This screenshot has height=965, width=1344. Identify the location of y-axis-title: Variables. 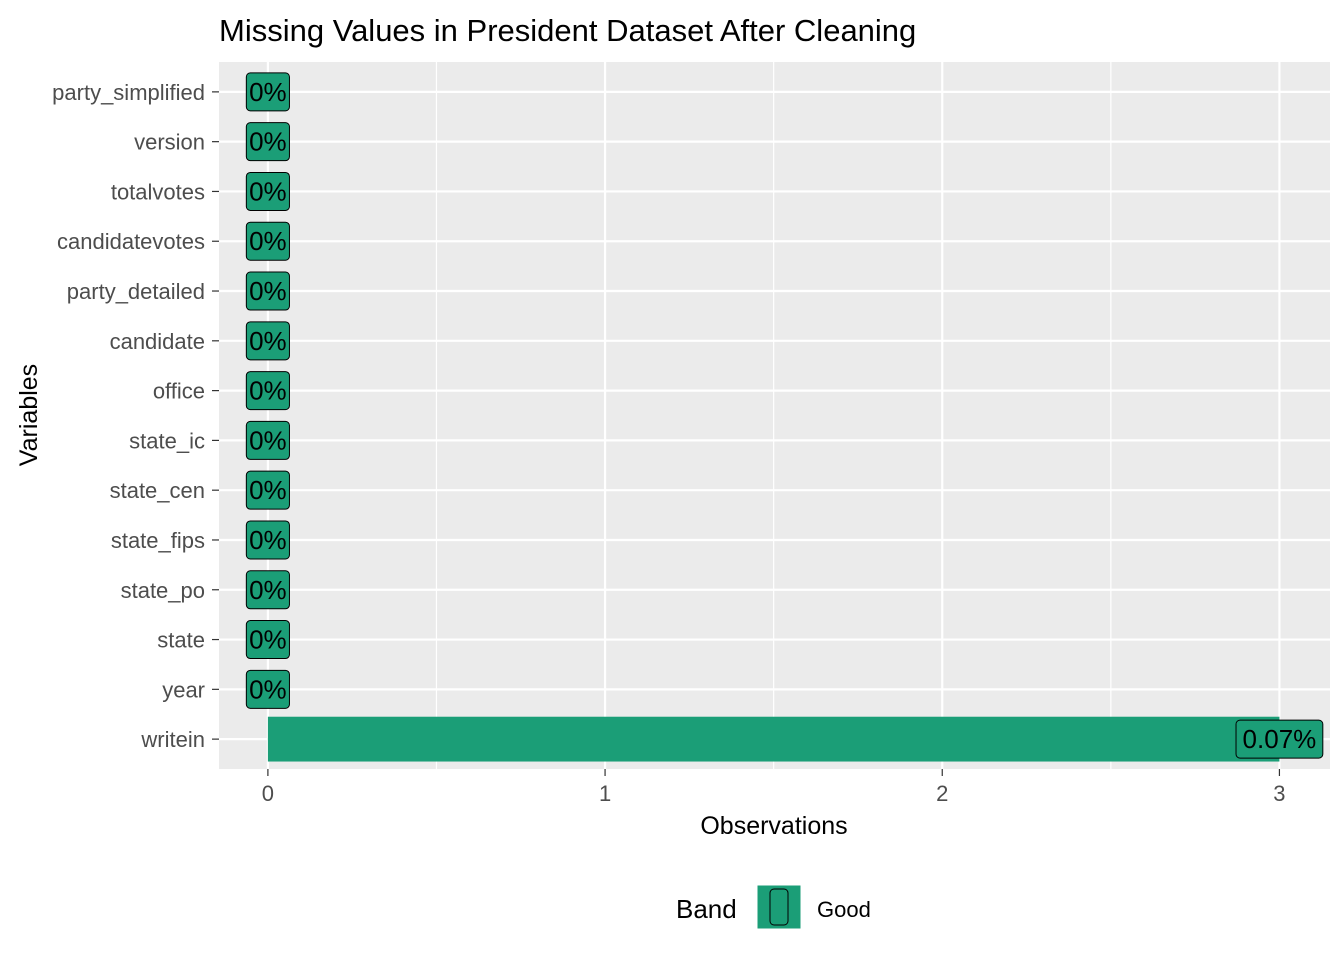
(29, 415).